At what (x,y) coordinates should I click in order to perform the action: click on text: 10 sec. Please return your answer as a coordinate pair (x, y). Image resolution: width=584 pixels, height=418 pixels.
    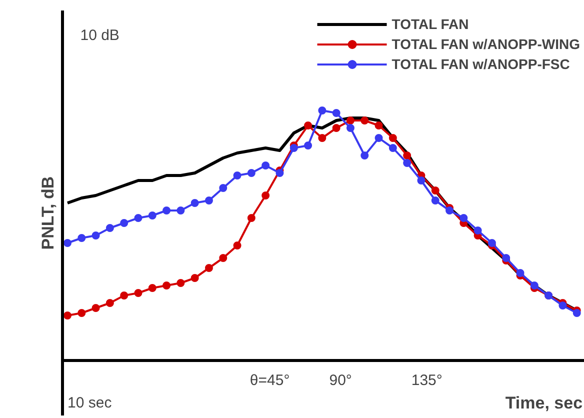
    Looking at the image, I should click on (89, 403).